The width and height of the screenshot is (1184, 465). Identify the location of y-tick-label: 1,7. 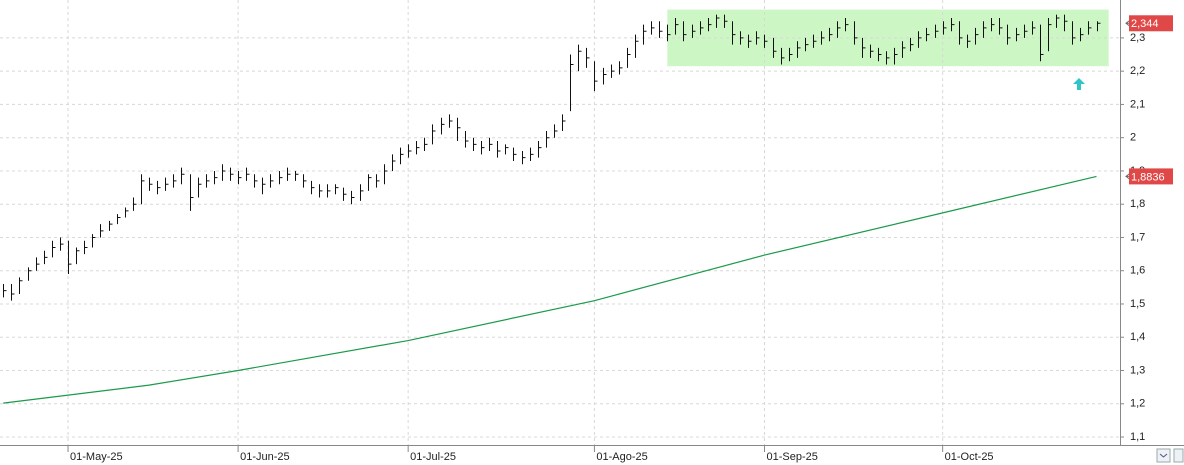
(1137, 237).